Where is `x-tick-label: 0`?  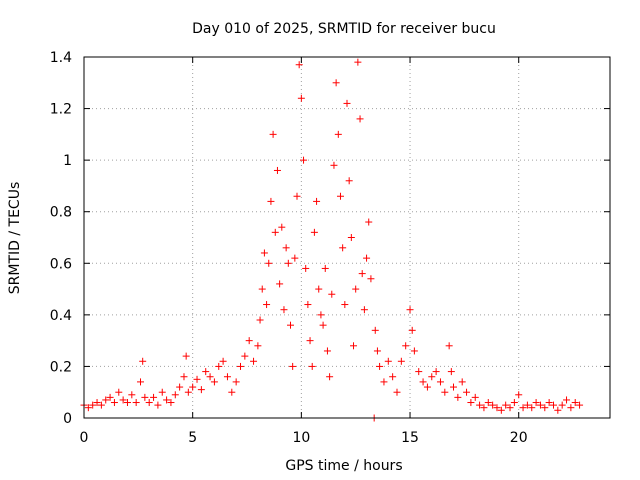
x-tick-label: 0 is located at coordinates (84, 438).